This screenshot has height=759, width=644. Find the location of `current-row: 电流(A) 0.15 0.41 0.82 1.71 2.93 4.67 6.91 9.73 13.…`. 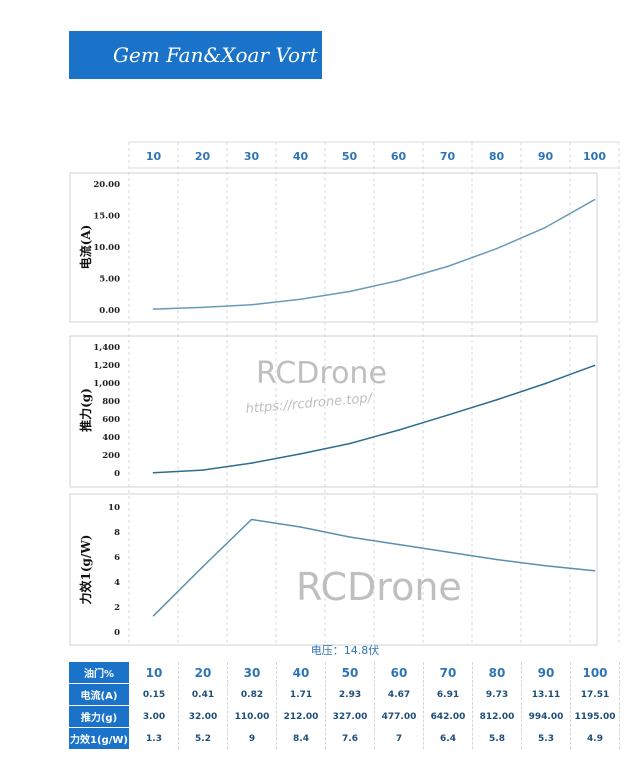

current-row: 电流(A) 0.15 0.41 0.82 1.71 2.93 4.67 6.91 9.73 13.… is located at coordinates (344, 694).